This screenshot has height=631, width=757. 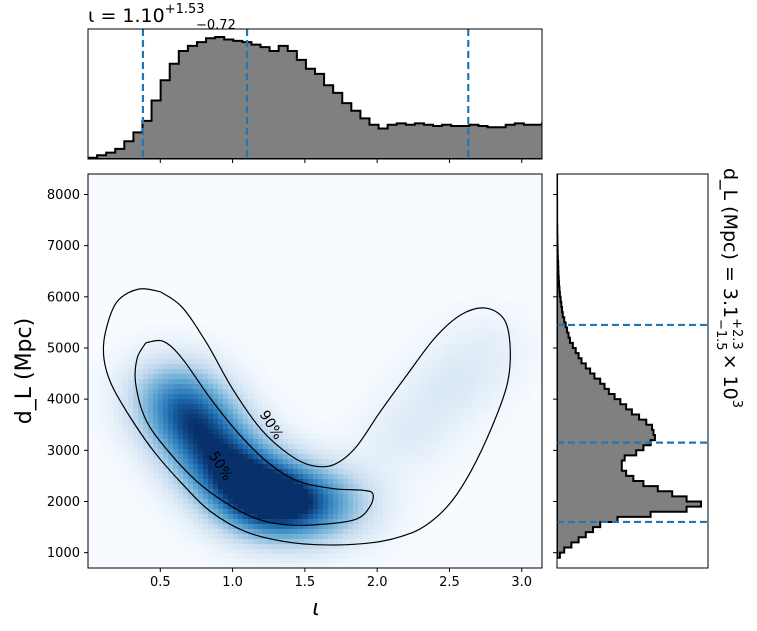 I want to click on x-tick-label: 1.0, so click(x=232, y=582).